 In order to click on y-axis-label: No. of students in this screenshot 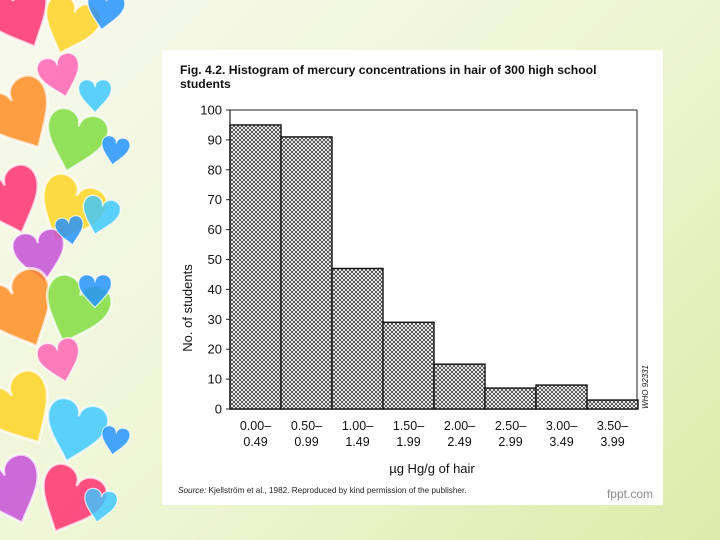, I will do `click(187, 308)`.